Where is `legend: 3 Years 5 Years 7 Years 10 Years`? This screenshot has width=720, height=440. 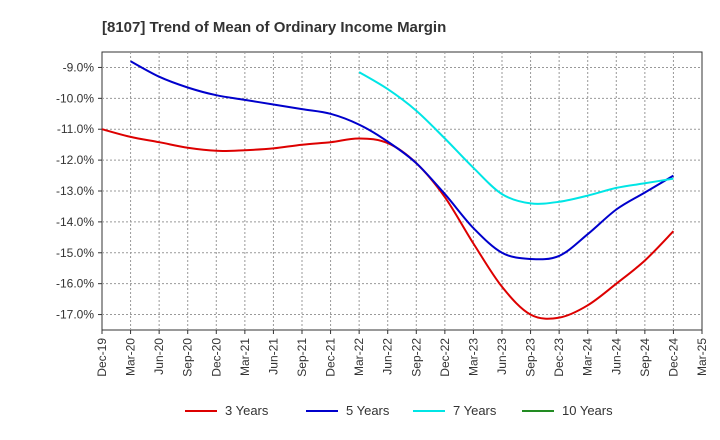 legend: 3 Years 5 Years 7 Years 10 Years is located at coordinates (399, 410).